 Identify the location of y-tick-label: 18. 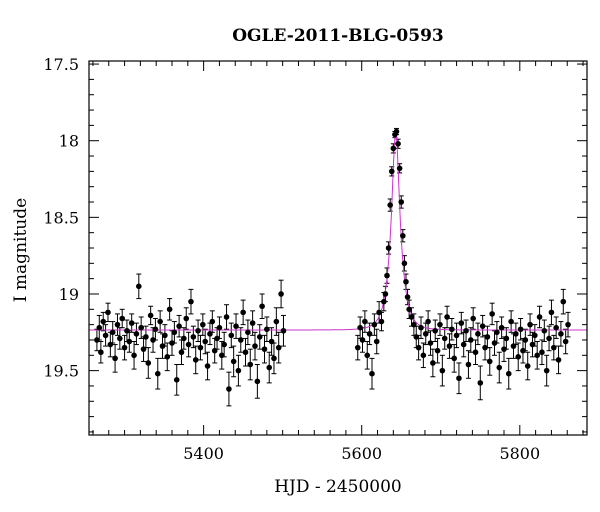
(69, 141).